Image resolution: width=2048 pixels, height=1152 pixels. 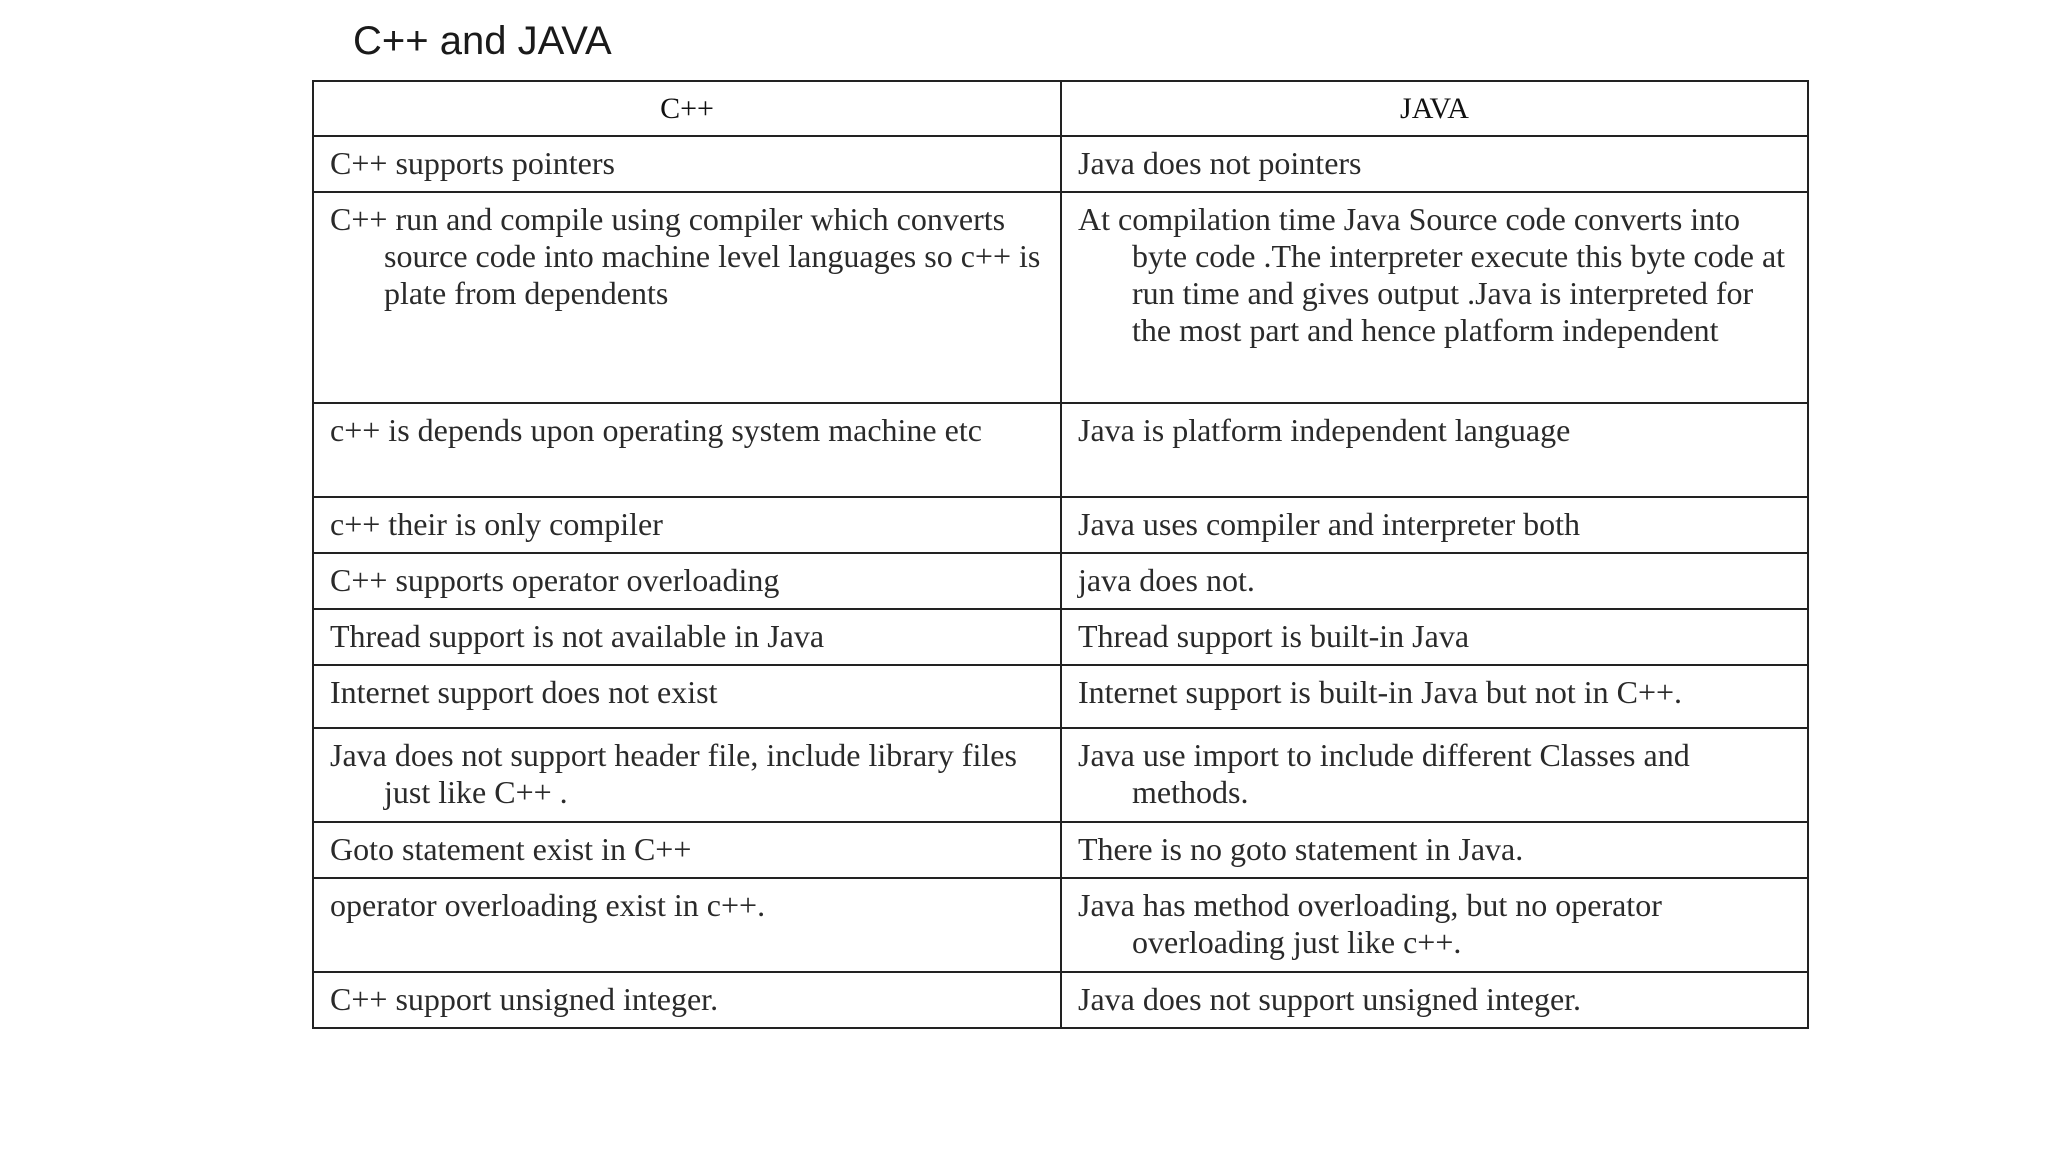 I want to click on cpp-cell: Internet support does not exist, so click(x=687, y=696).